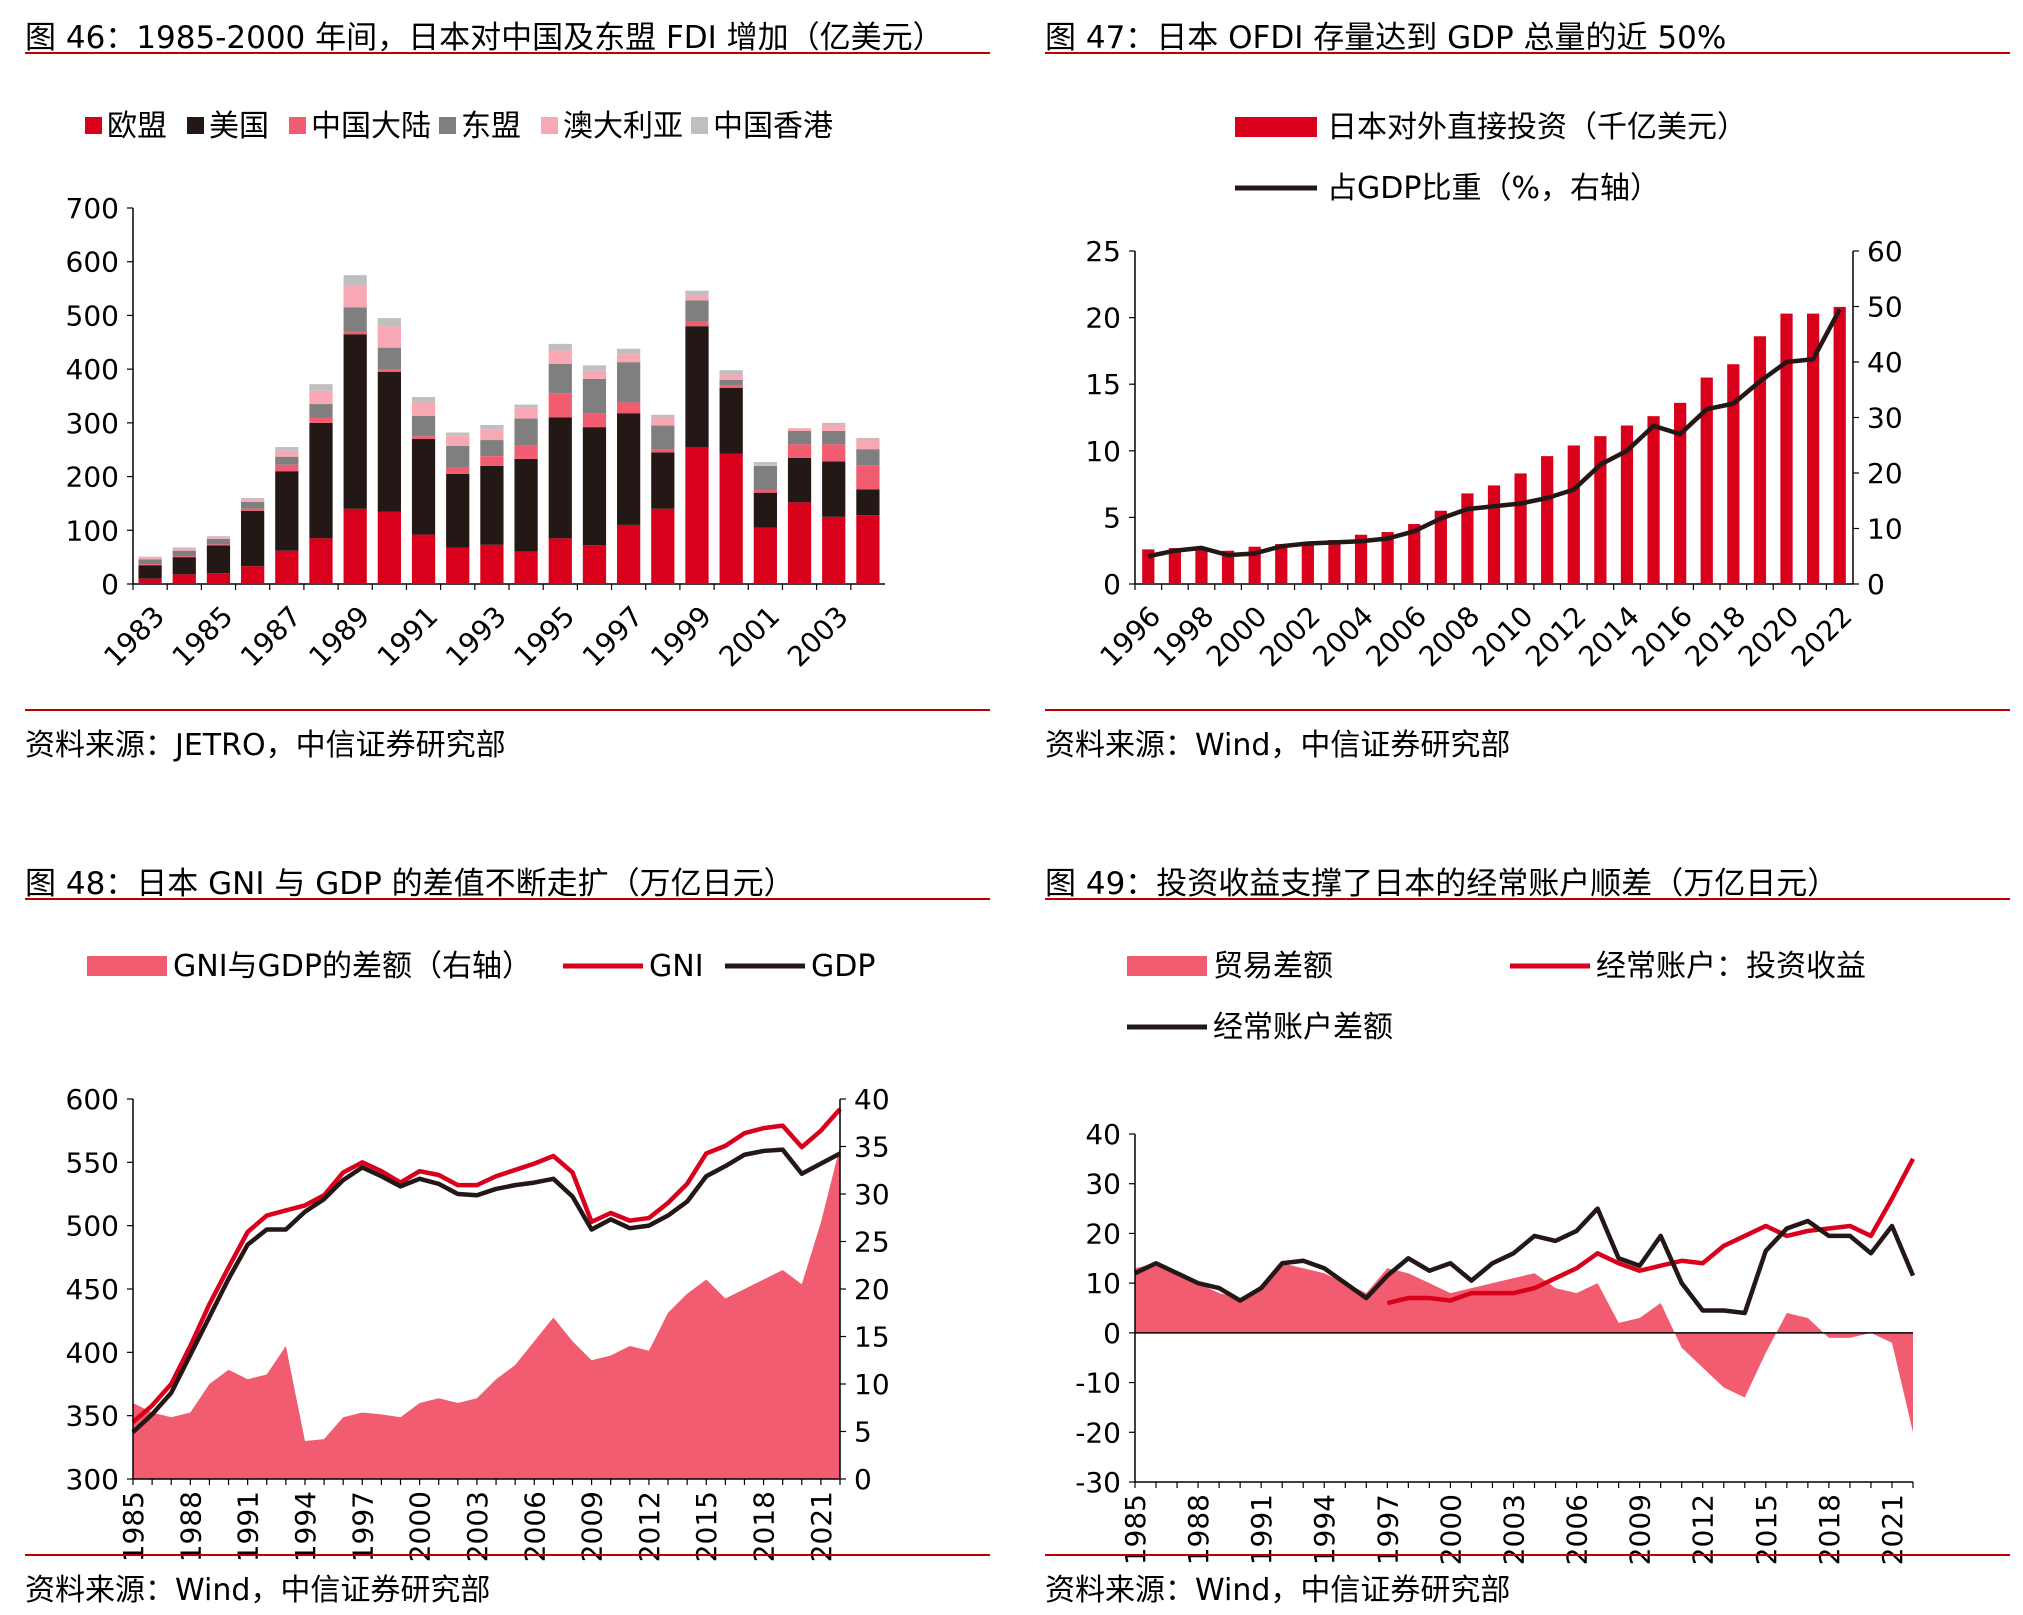 The width and height of the screenshot is (2023, 1615). What do you see at coordinates (484, 38) in the screenshot?
I see `chart-title: 图 46：1985-2000 年间，日本对中国及东盟 FDI 增加（亿美元）` at bounding box center [484, 38].